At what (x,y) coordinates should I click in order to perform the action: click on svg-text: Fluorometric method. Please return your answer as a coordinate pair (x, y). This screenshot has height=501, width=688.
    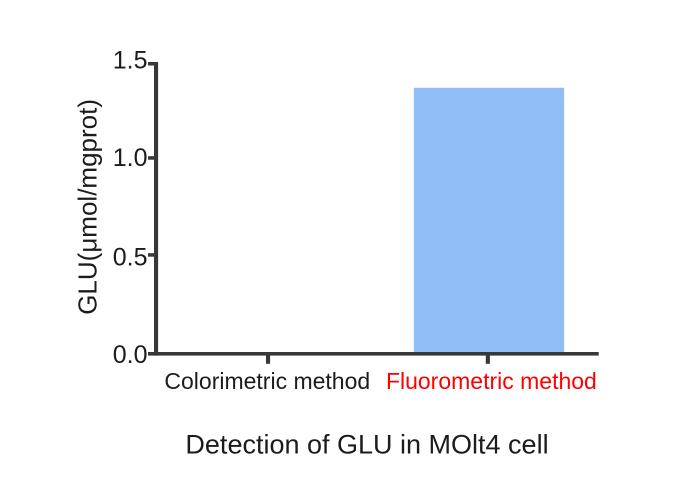
    Looking at the image, I should click on (491, 381).